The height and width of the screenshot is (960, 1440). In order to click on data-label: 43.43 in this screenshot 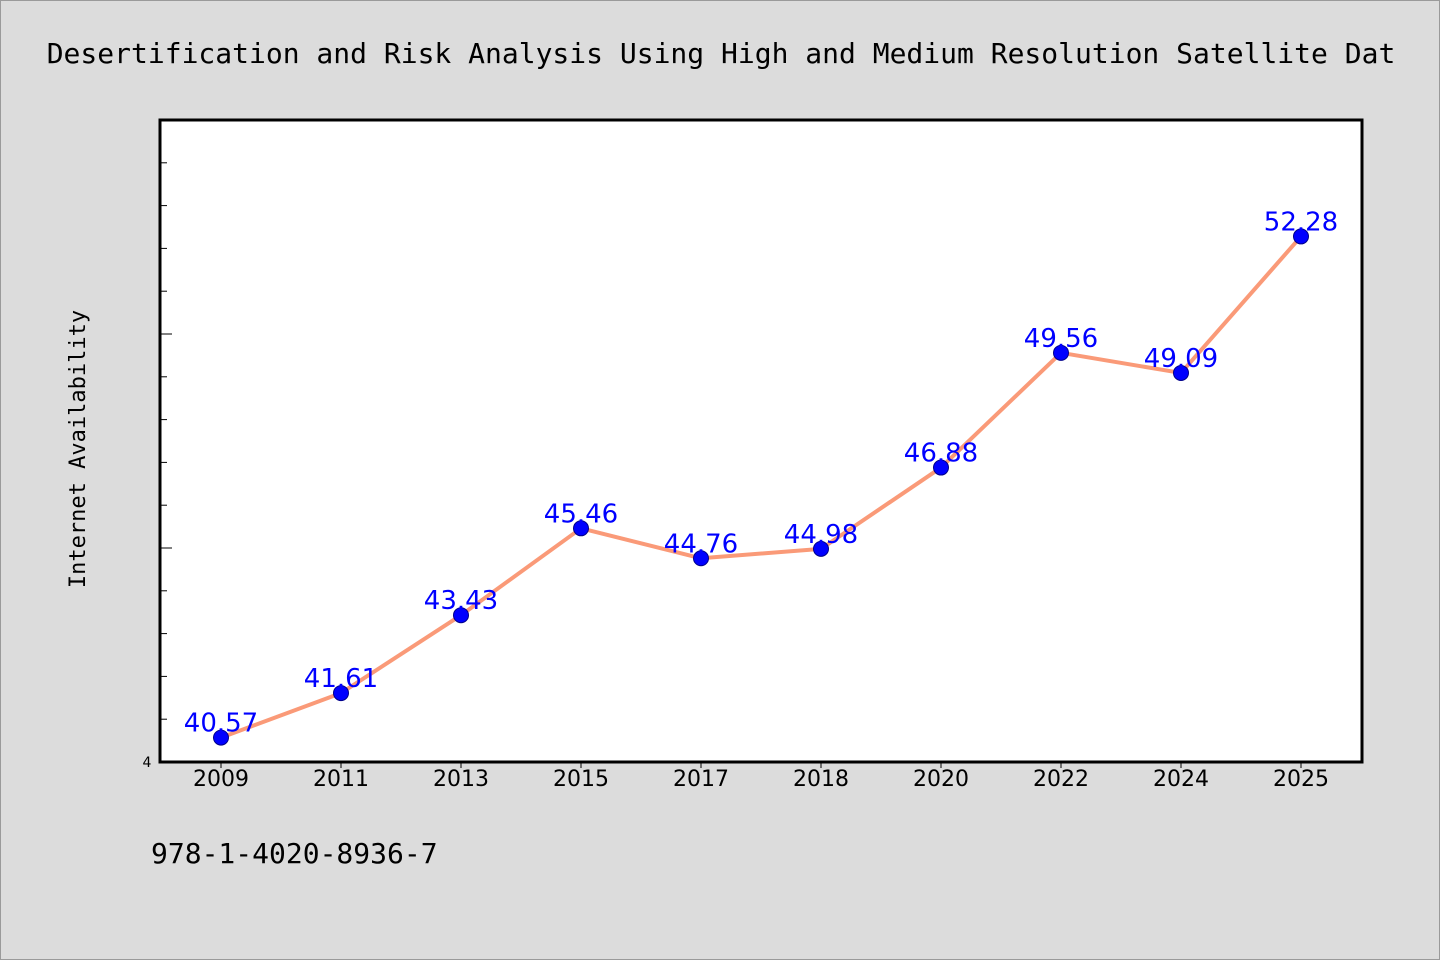, I will do `click(461, 601)`.